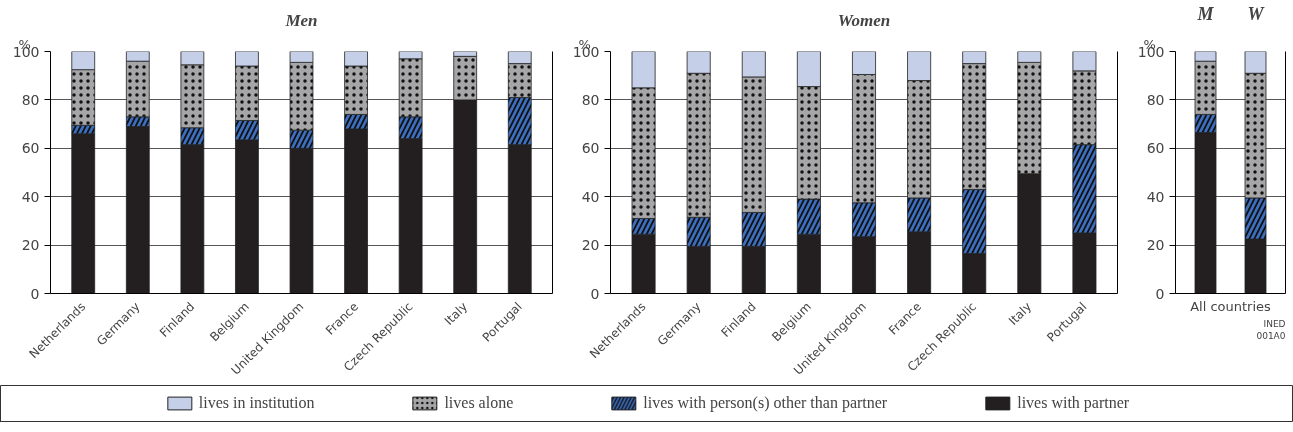 This screenshot has width=1293, height=432. I want to click on x-axis-title: All countries, so click(1231, 306).